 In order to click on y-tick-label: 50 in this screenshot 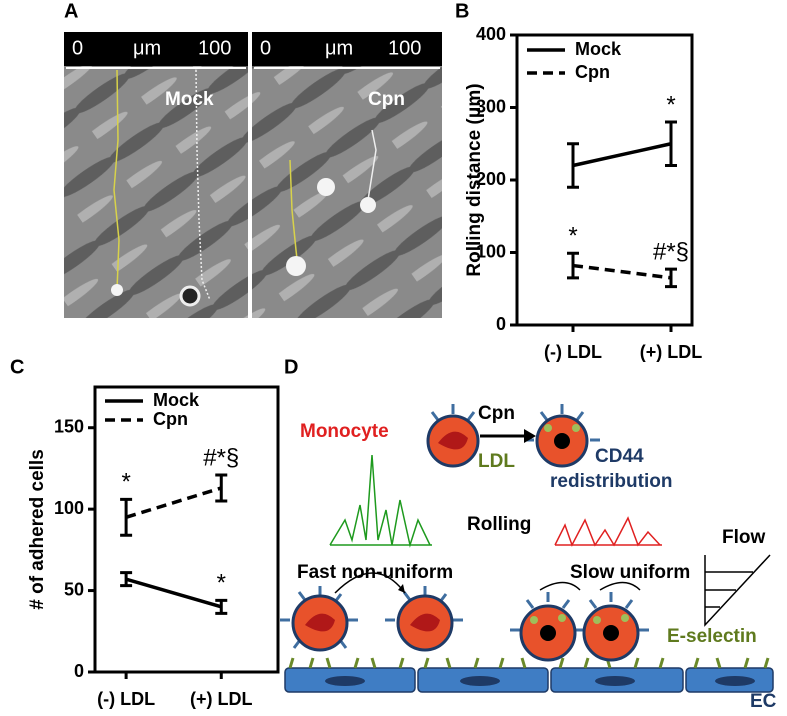, I will do `click(74, 589)`.